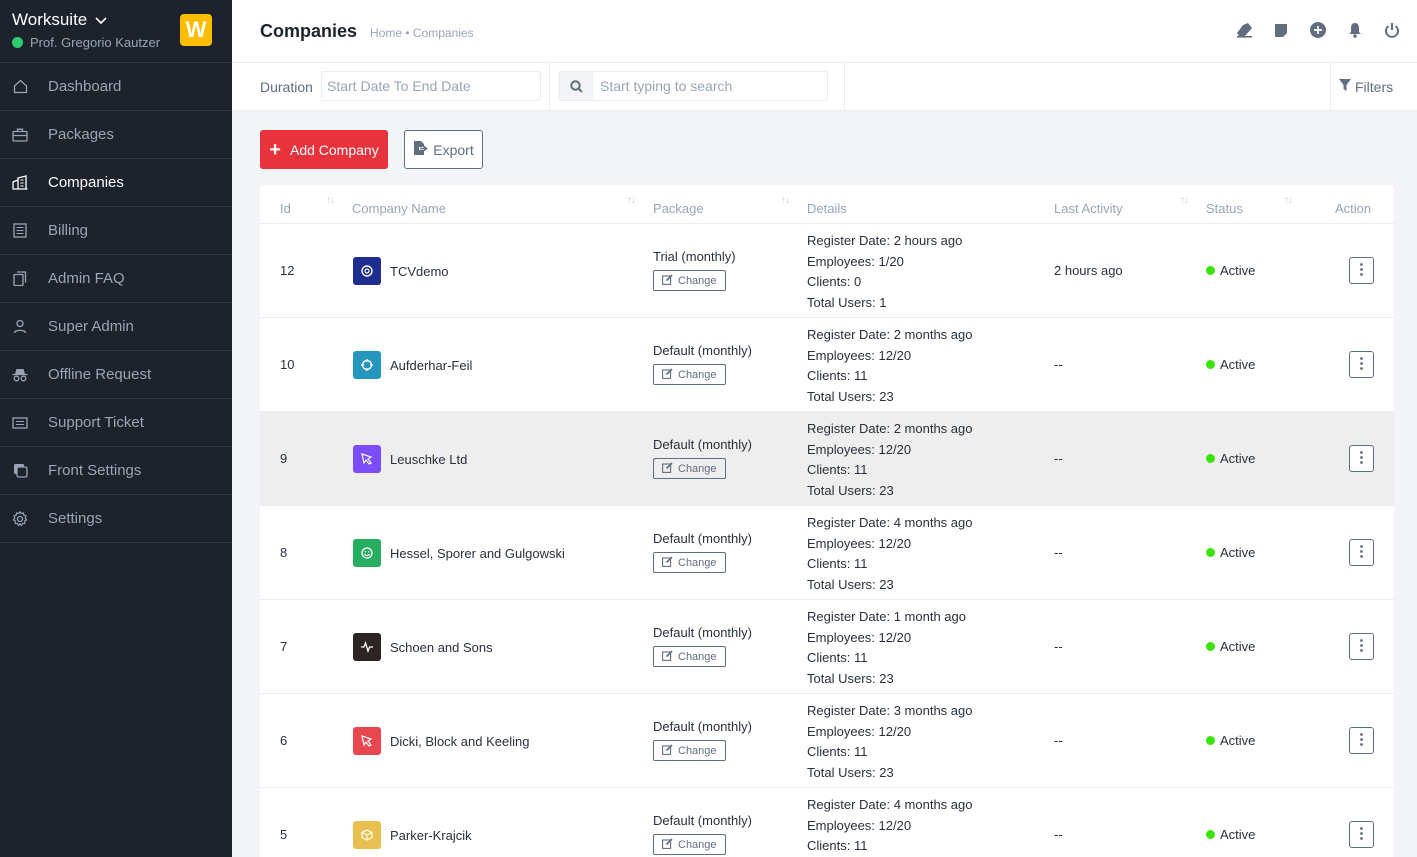 This screenshot has height=857, width=1417. What do you see at coordinates (116, 327) in the screenshot?
I see `sidebar-item-super-admin: Super Admin` at bounding box center [116, 327].